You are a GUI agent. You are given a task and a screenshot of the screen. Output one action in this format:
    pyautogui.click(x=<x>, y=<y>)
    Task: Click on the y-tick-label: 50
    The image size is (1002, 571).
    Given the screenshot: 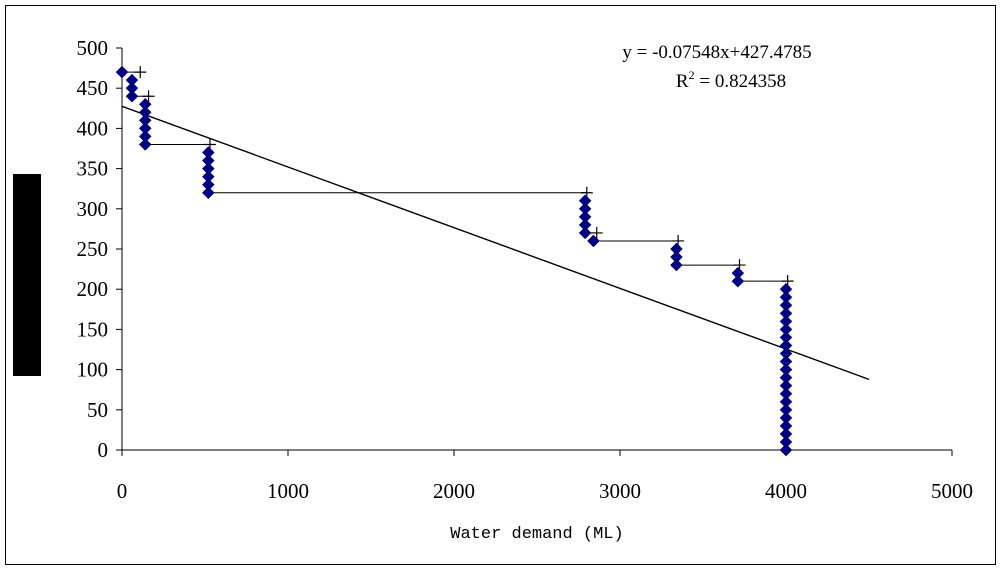 What is the action you would take?
    pyautogui.click(x=97, y=410)
    